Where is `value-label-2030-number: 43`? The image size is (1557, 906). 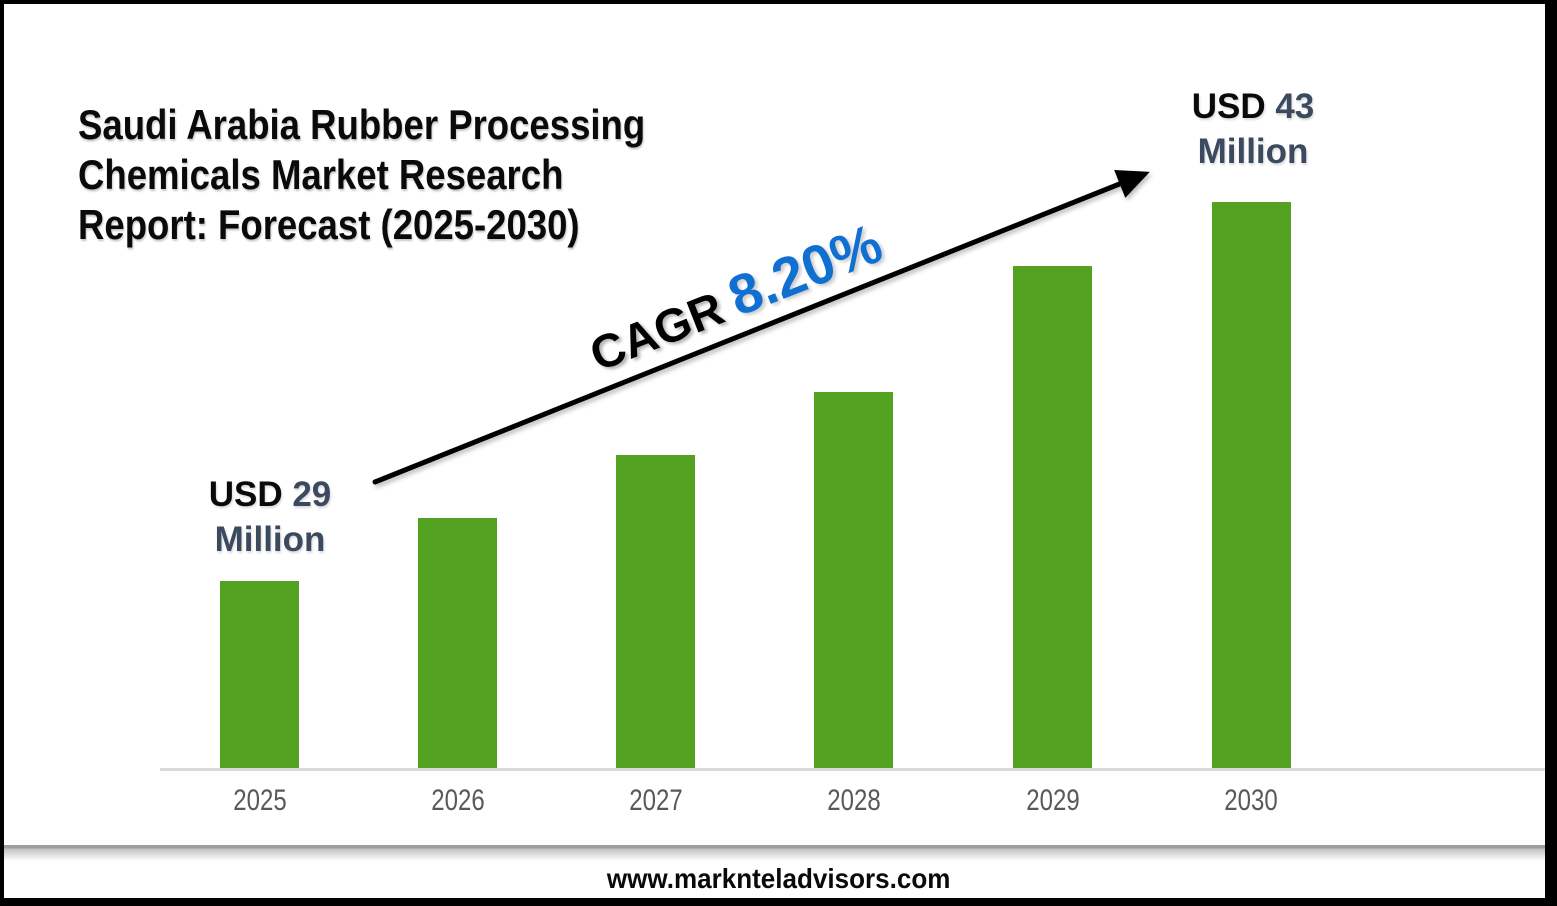 value-label-2030-number: 43 is located at coordinates (1295, 106).